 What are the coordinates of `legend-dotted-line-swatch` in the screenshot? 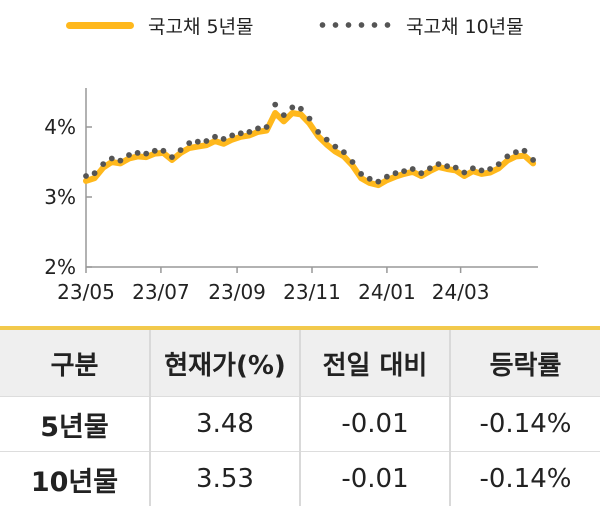 It's located at (354, 25).